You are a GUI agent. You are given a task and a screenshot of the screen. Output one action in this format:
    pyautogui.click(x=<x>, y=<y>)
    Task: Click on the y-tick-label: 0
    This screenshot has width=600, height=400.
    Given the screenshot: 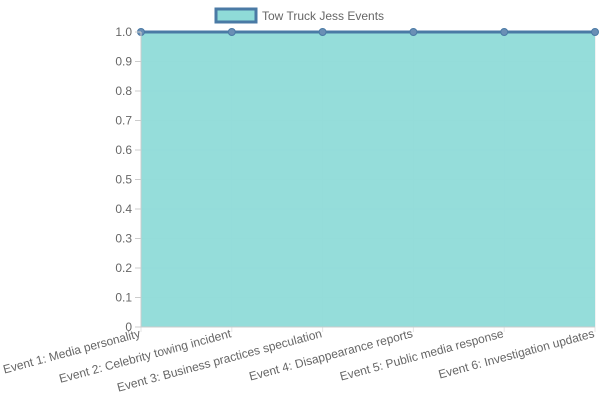 What is the action you would take?
    pyautogui.click(x=128, y=327)
    